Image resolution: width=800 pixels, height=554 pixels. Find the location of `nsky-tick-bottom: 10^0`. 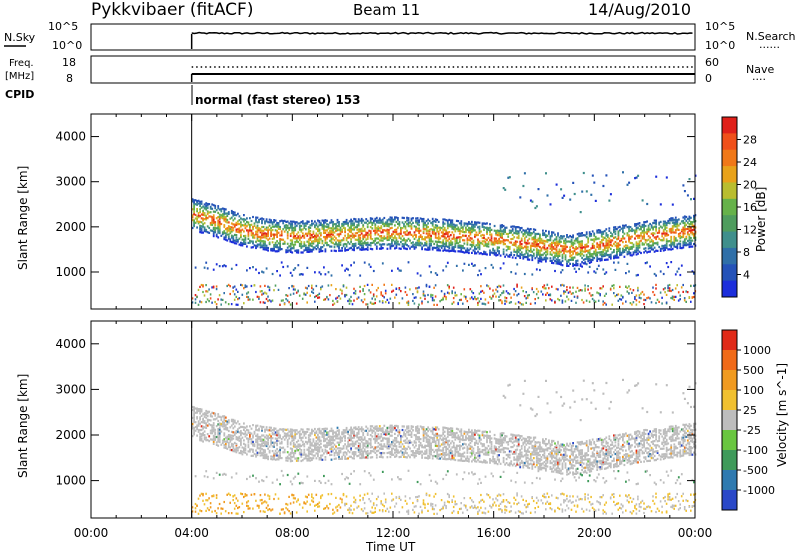

nsky-tick-bottom: 10^0 is located at coordinates (67, 45).